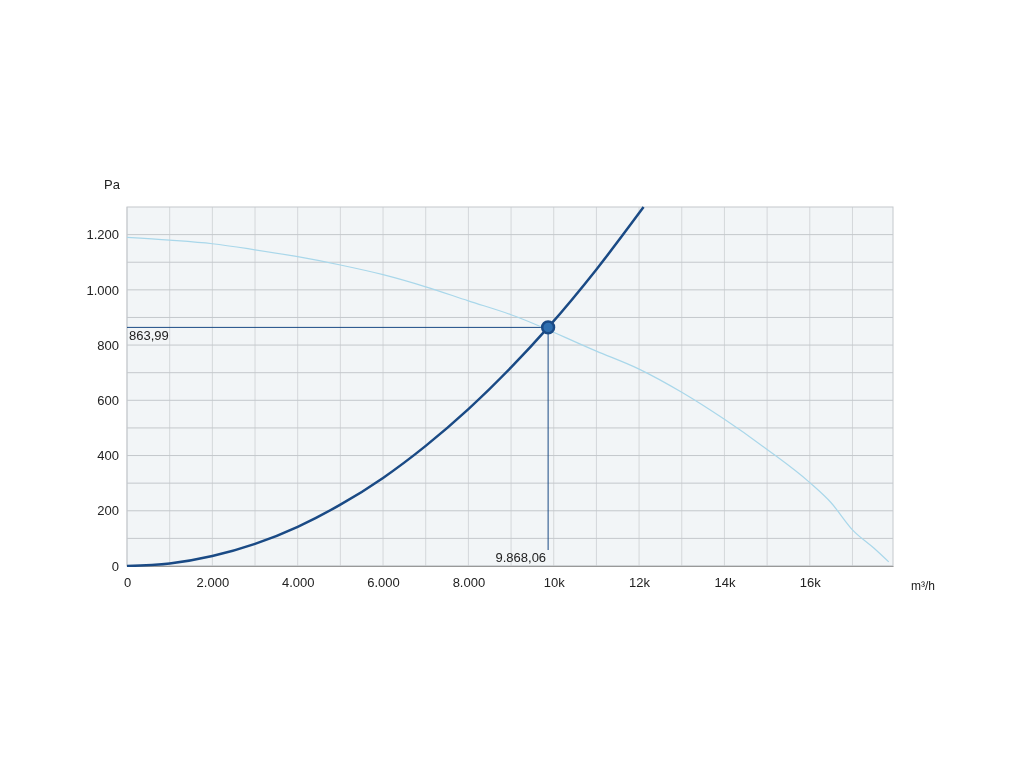 The image size is (1024, 768). What do you see at coordinates (102, 235) in the screenshot?
I see `y-tick-label: 1.200` at bounding box center [102, 235].